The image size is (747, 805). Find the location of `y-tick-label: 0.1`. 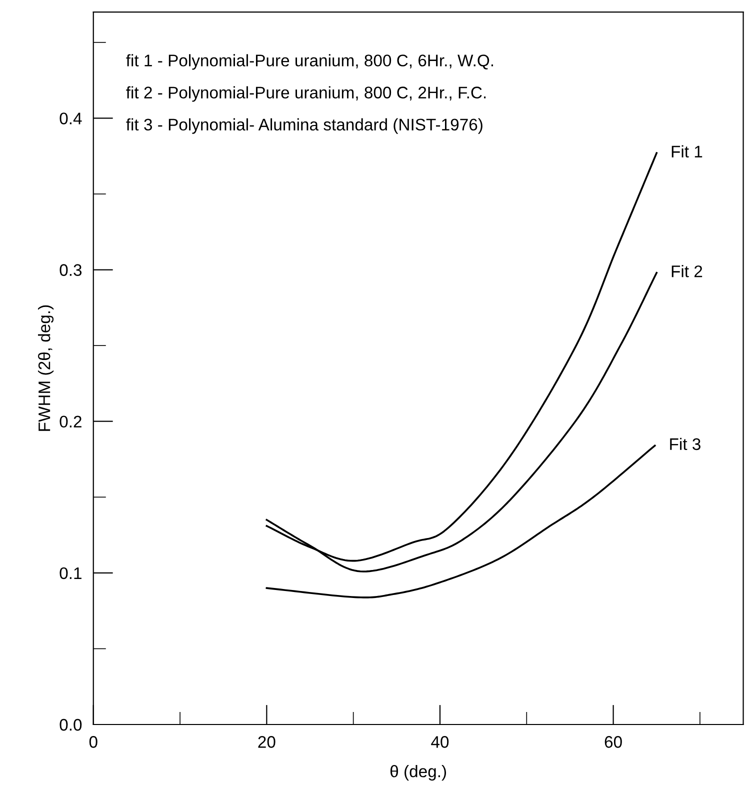

y-tick-label: 0.1 is located at coordinates (71, 573).